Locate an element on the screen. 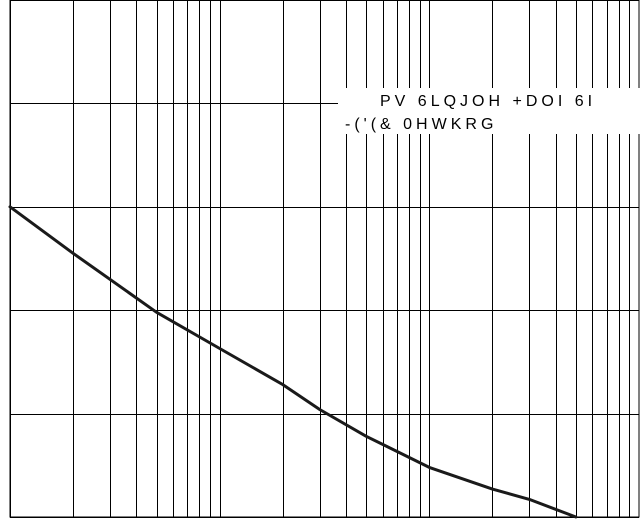 Image resolution: width=640 pixels, height=520 pixels. legend-background is located at coordinates (489, 111).